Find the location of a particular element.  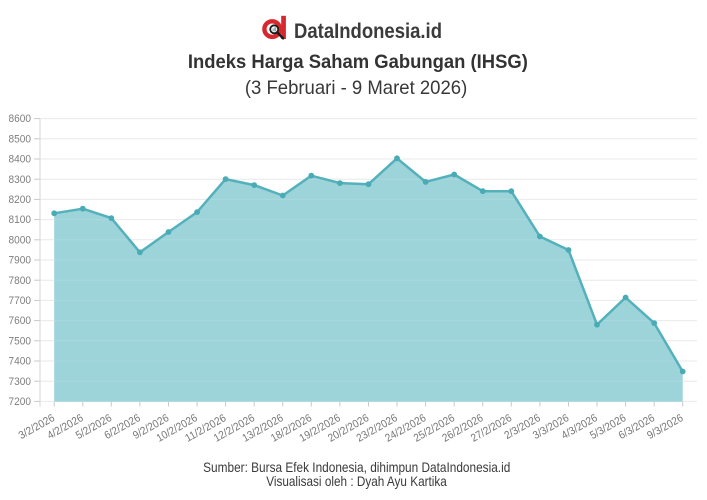

svg-text: 7700 is located at coordinates (20, 301).